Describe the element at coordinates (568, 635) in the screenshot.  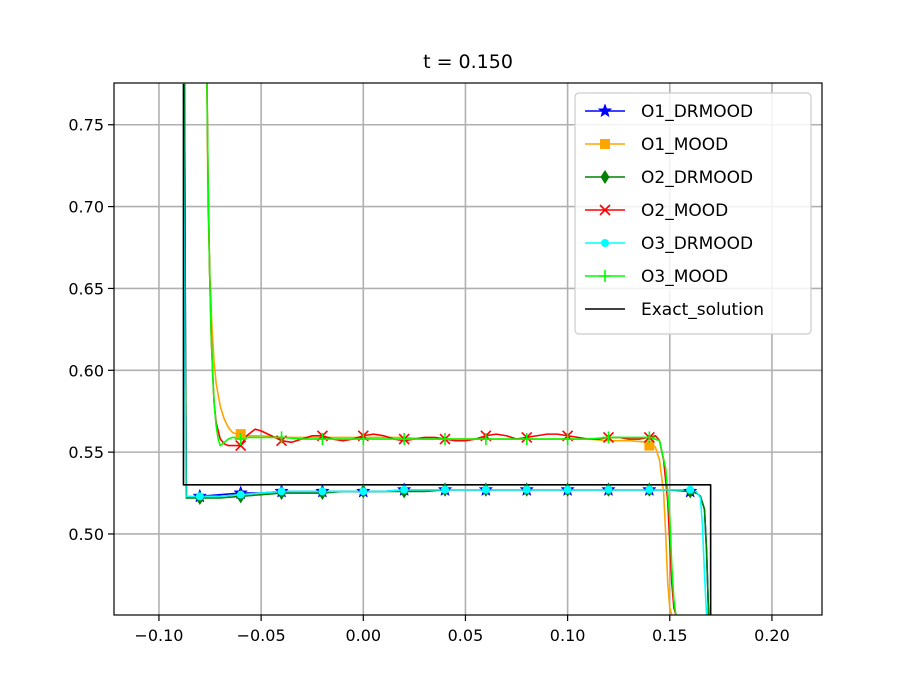
I see `x-tick-label: 0.10` at that location.